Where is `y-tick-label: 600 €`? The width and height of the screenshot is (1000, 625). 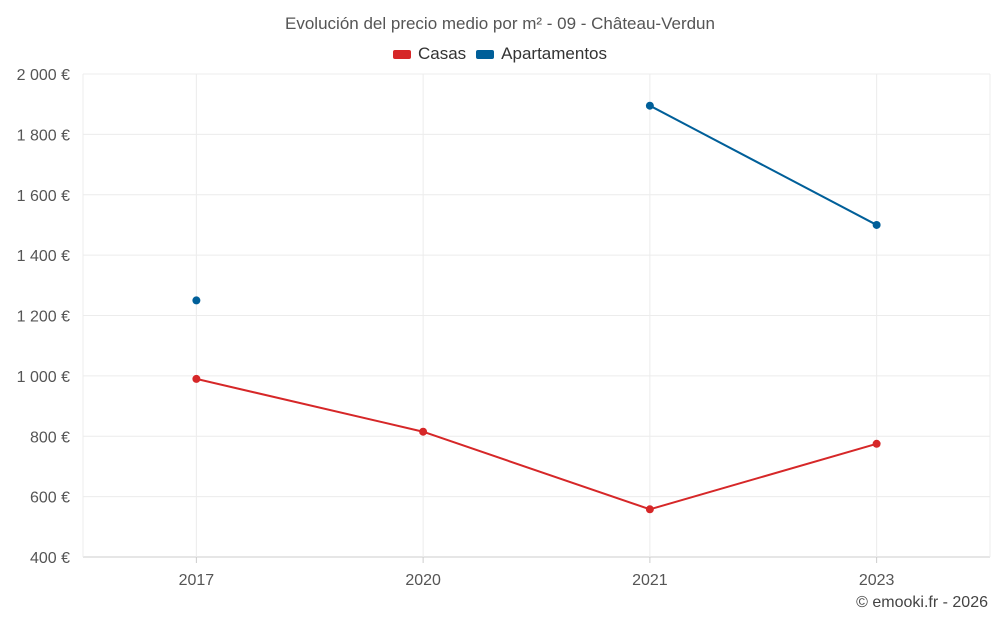
y-tick-label: 600 € is located at coordinates (50, 498).